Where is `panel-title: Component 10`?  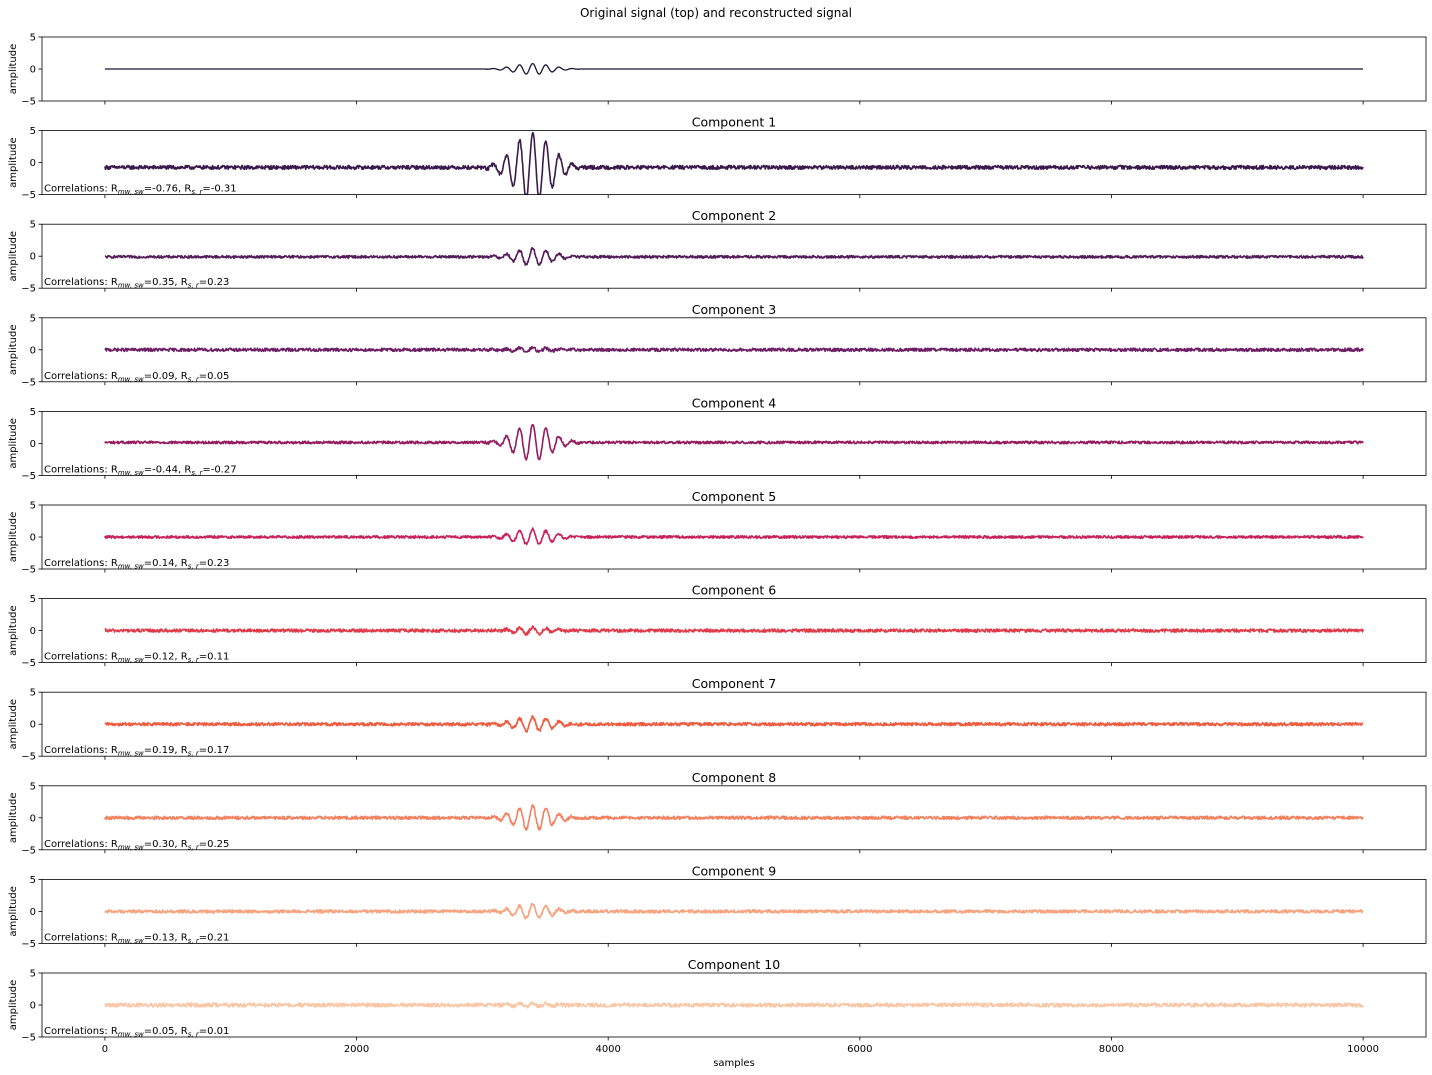
panel-title: Component 10 is located at coordinates (734, 964).